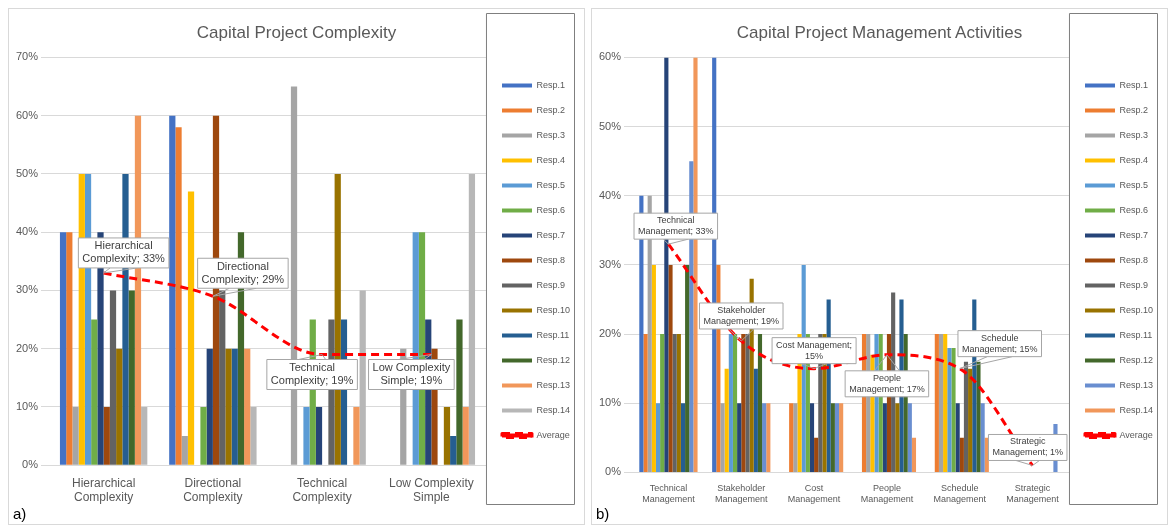 The height and width of the screenshot is (530, 1174). I want to click on y-tick-label: 50%, so click(27, 172).